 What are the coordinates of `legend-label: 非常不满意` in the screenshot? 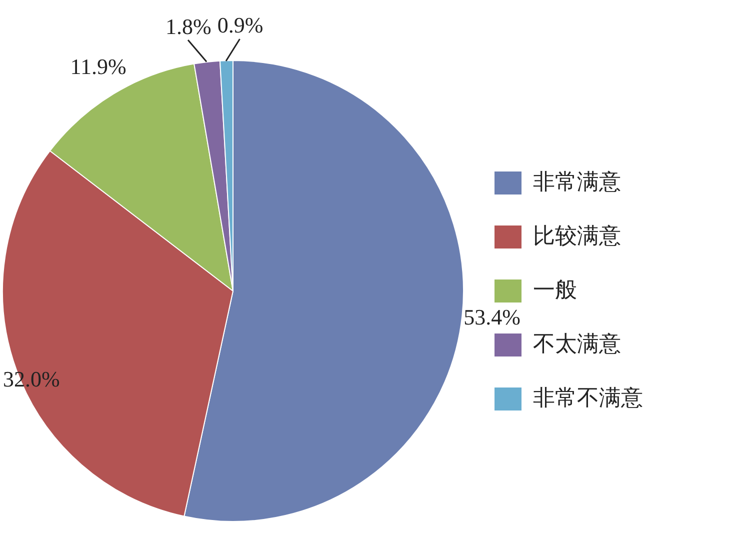 It's located at (588, 397).